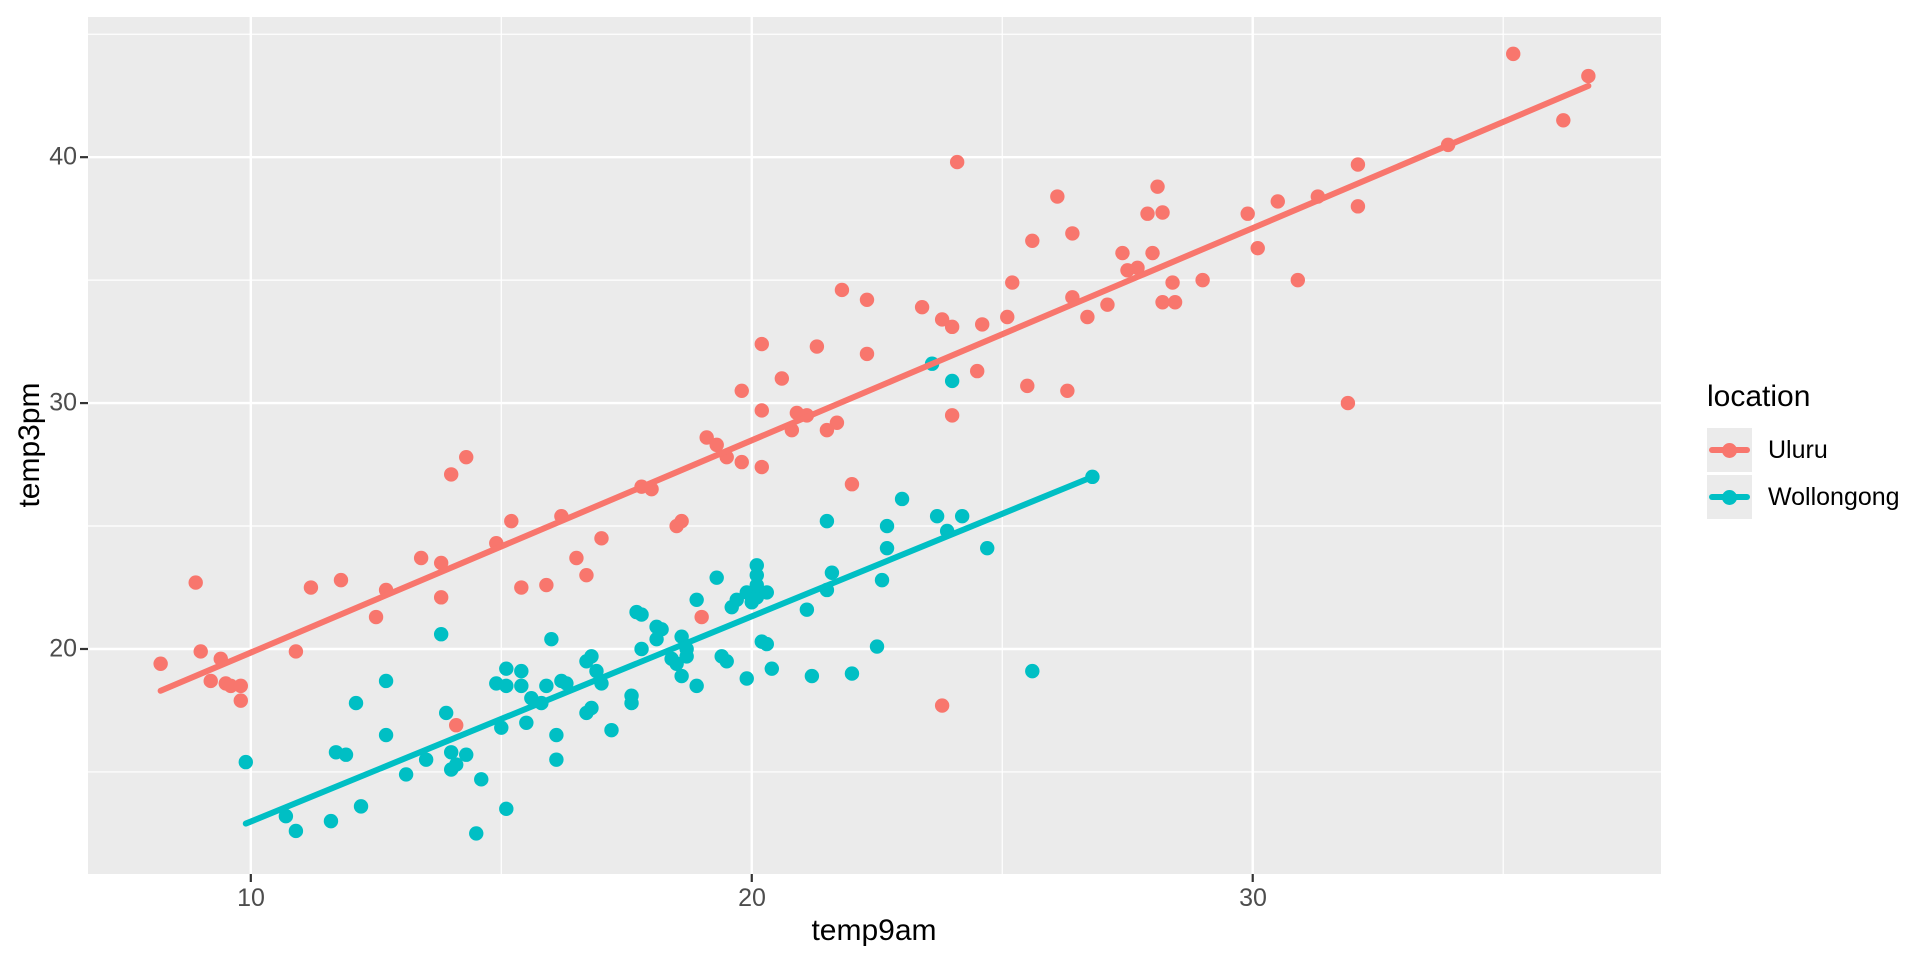 This screenshot has width=1920, height=960. I want to click on legend-key-swatch-uluru, so click(1729, 450).